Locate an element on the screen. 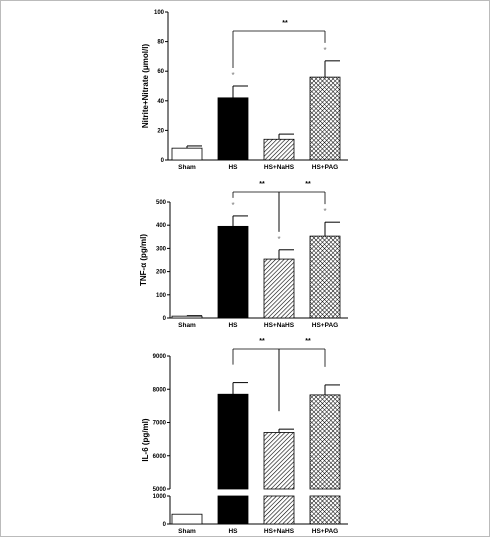 The image size is (490, 542). y-tick-label: 200 is located at coordinates (161, 273).